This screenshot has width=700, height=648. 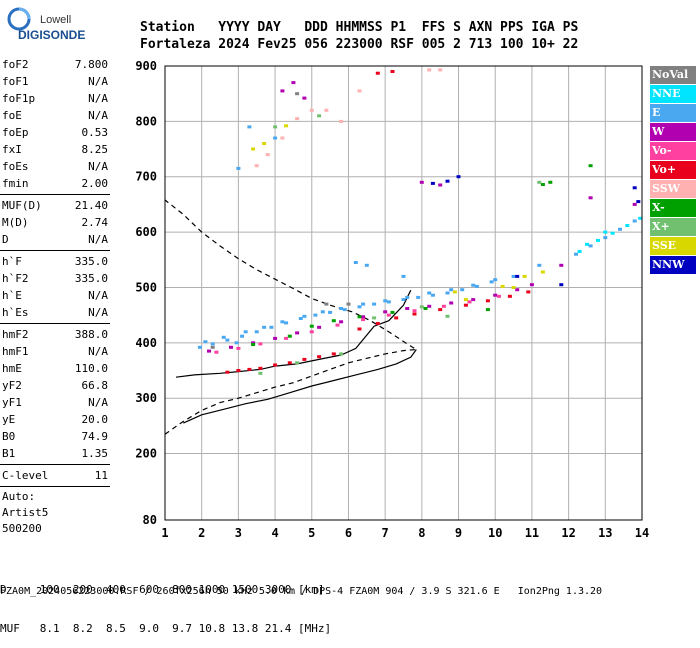 I want to click on y-tick-label: 80, so click(x=150, y=520).